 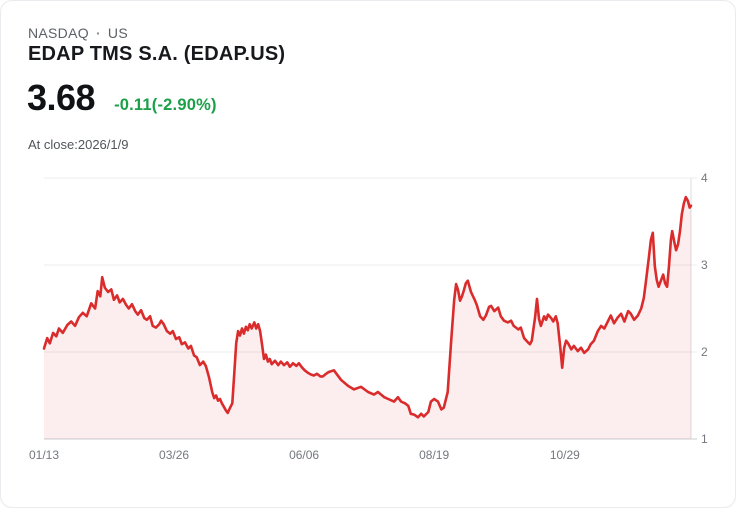 I want to click on exchange-label: NASDAQ, so click(x=58, y=33).